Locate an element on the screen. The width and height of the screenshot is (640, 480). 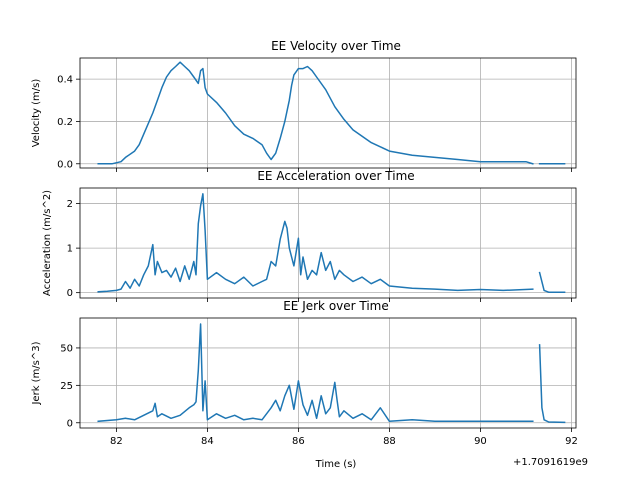
panel-2-x-offset-label: +1.7091619e9 is located at coordinates (550, 462).